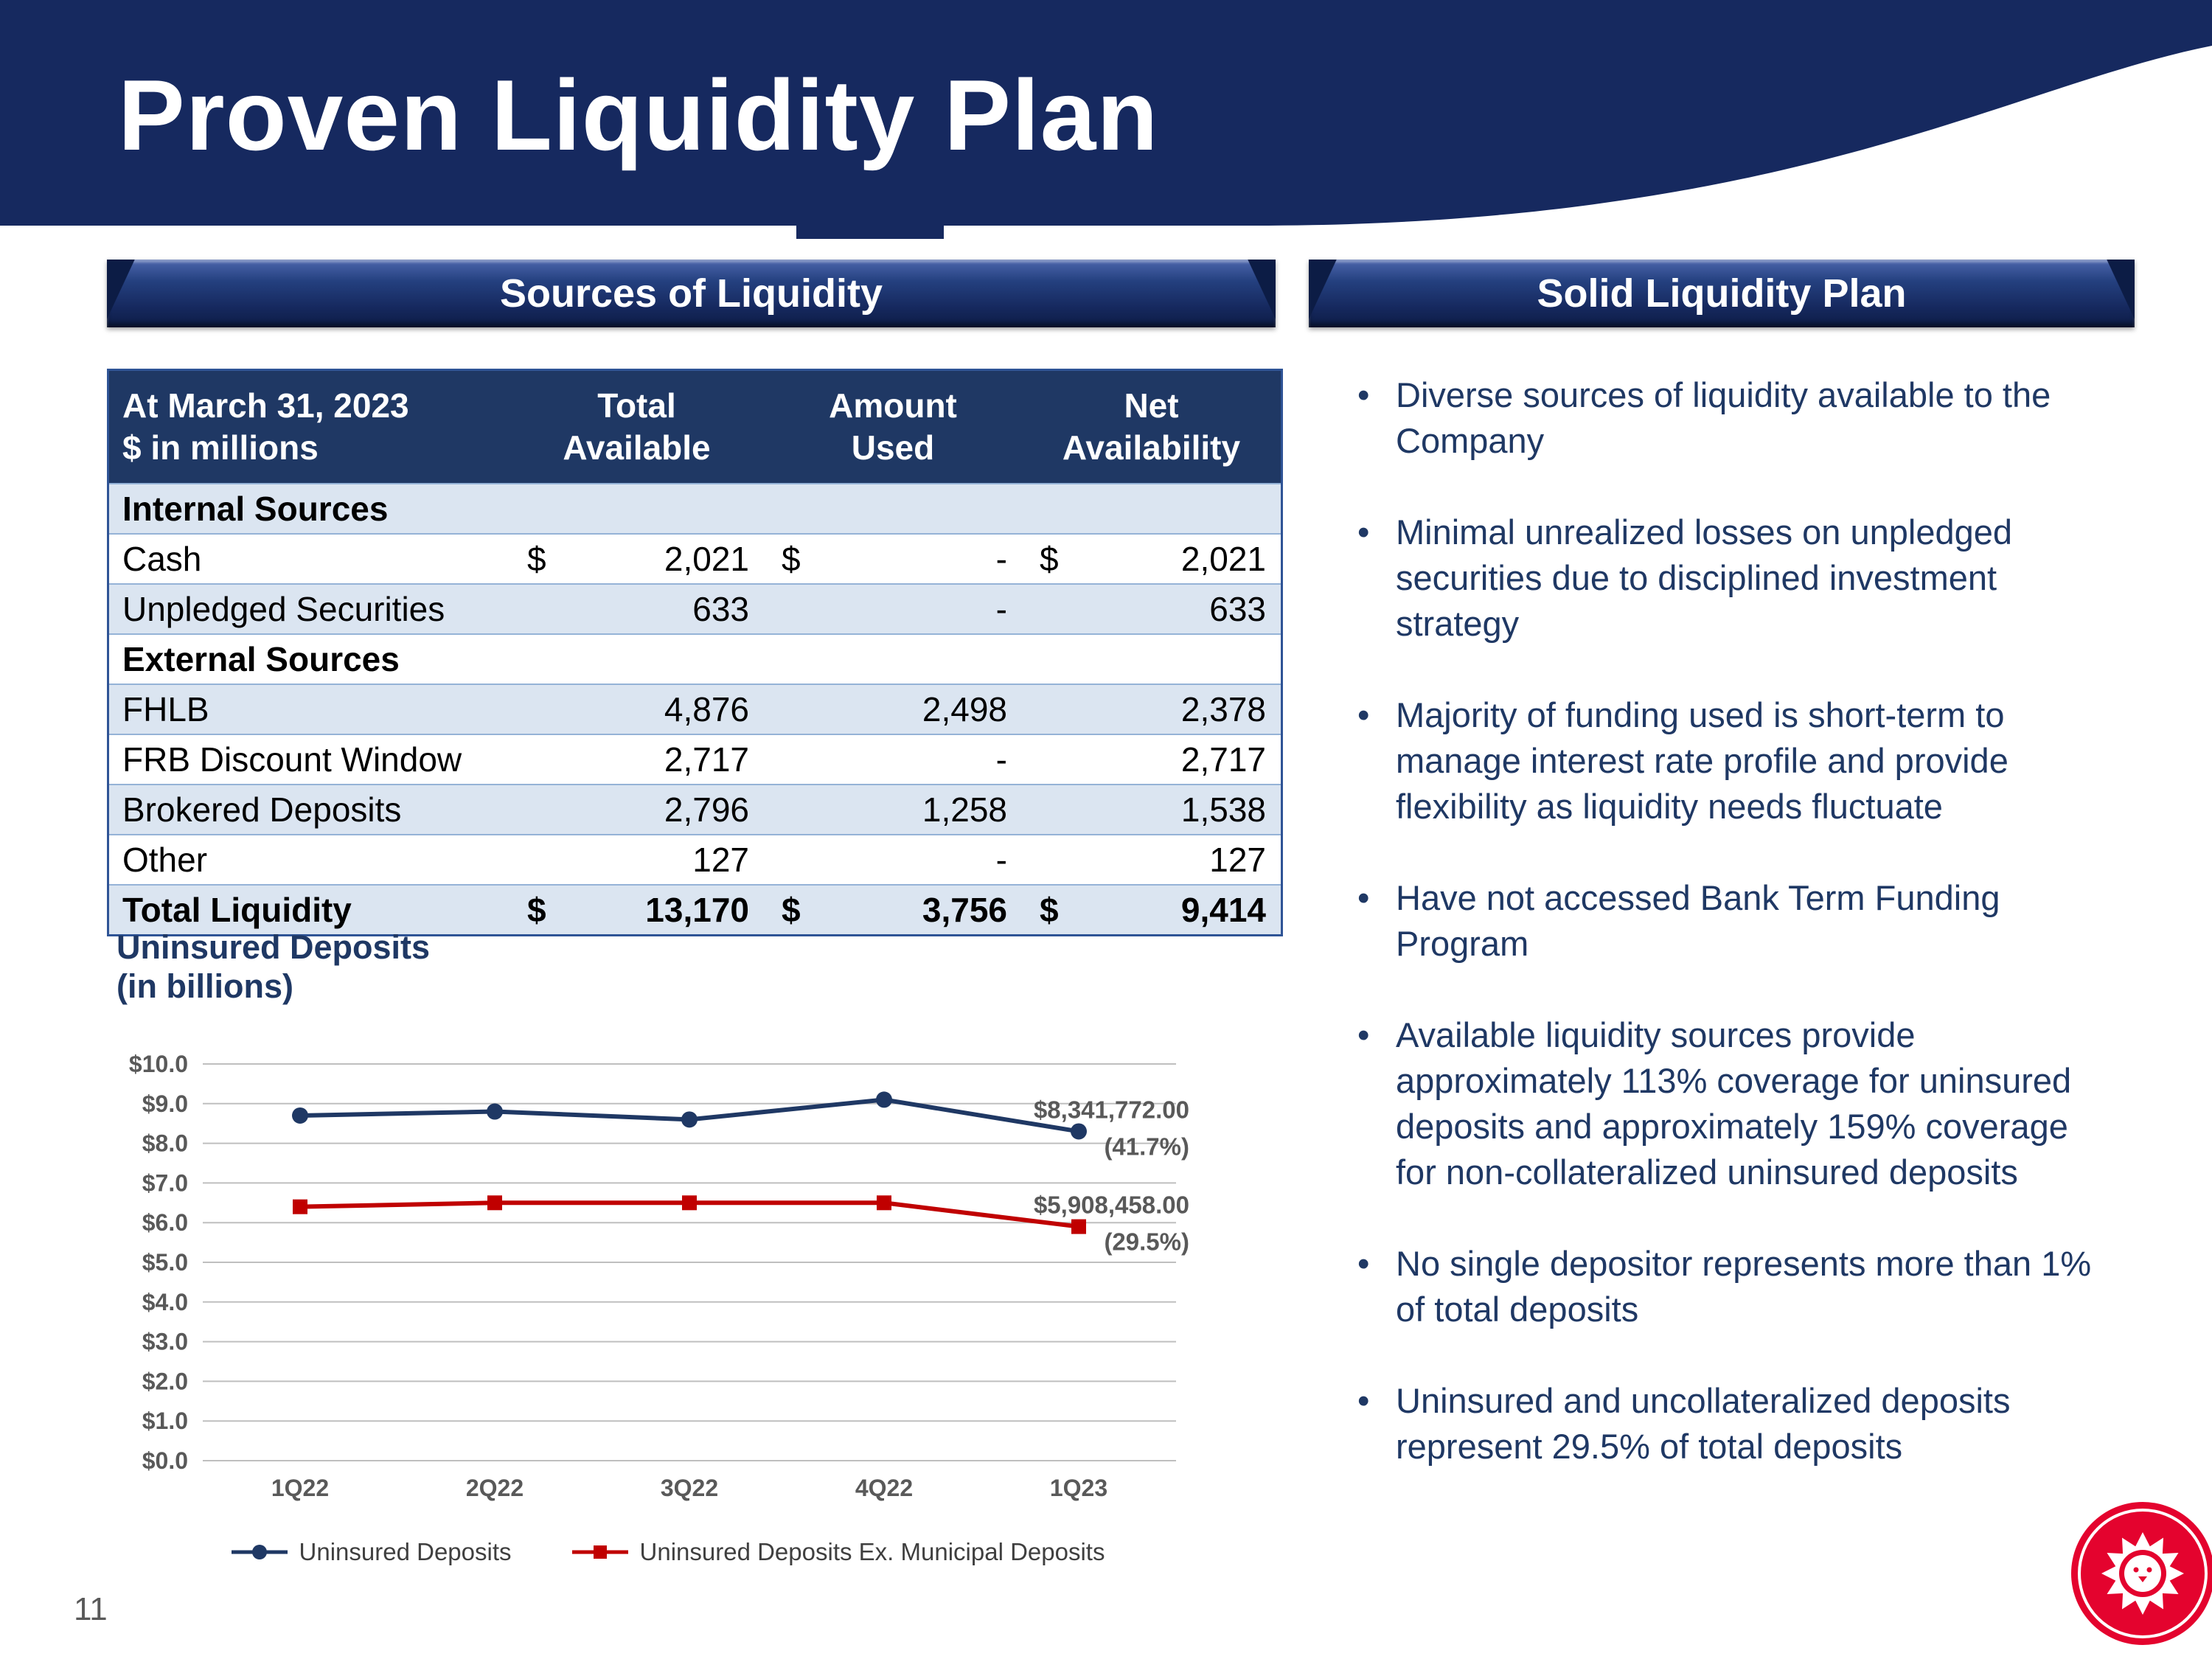 This screenshot has height=1659, width=2212. Describe the element at coordinates (1111, 1205) in the screenshot. I see `data-label: $5,908,458.00` at that location.